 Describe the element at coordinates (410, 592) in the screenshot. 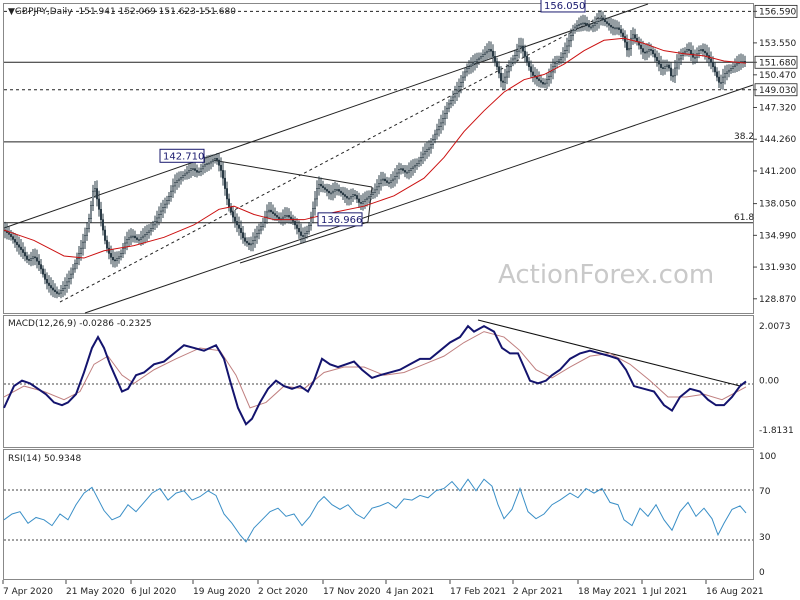

I see `x-tick-label: 4 Jan 2021` at that location.